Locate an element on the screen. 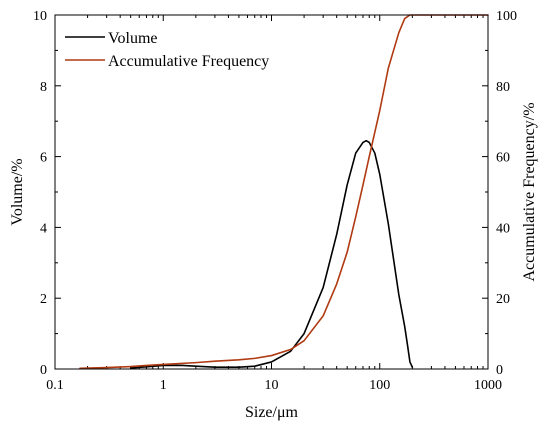 Image resolution: width=550 pixels, height=431 pixels. y-right-tick-label: 40 is located at coordinates (503, 228).